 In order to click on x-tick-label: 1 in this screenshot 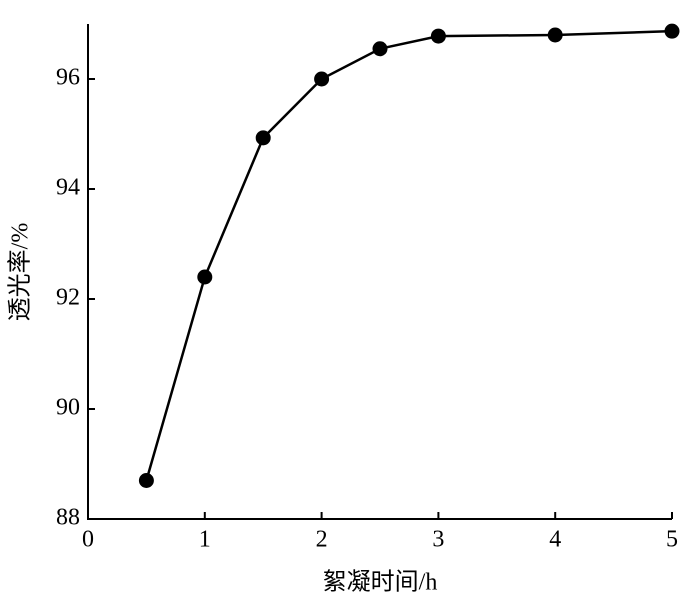, I will do `click(205, 540)`.